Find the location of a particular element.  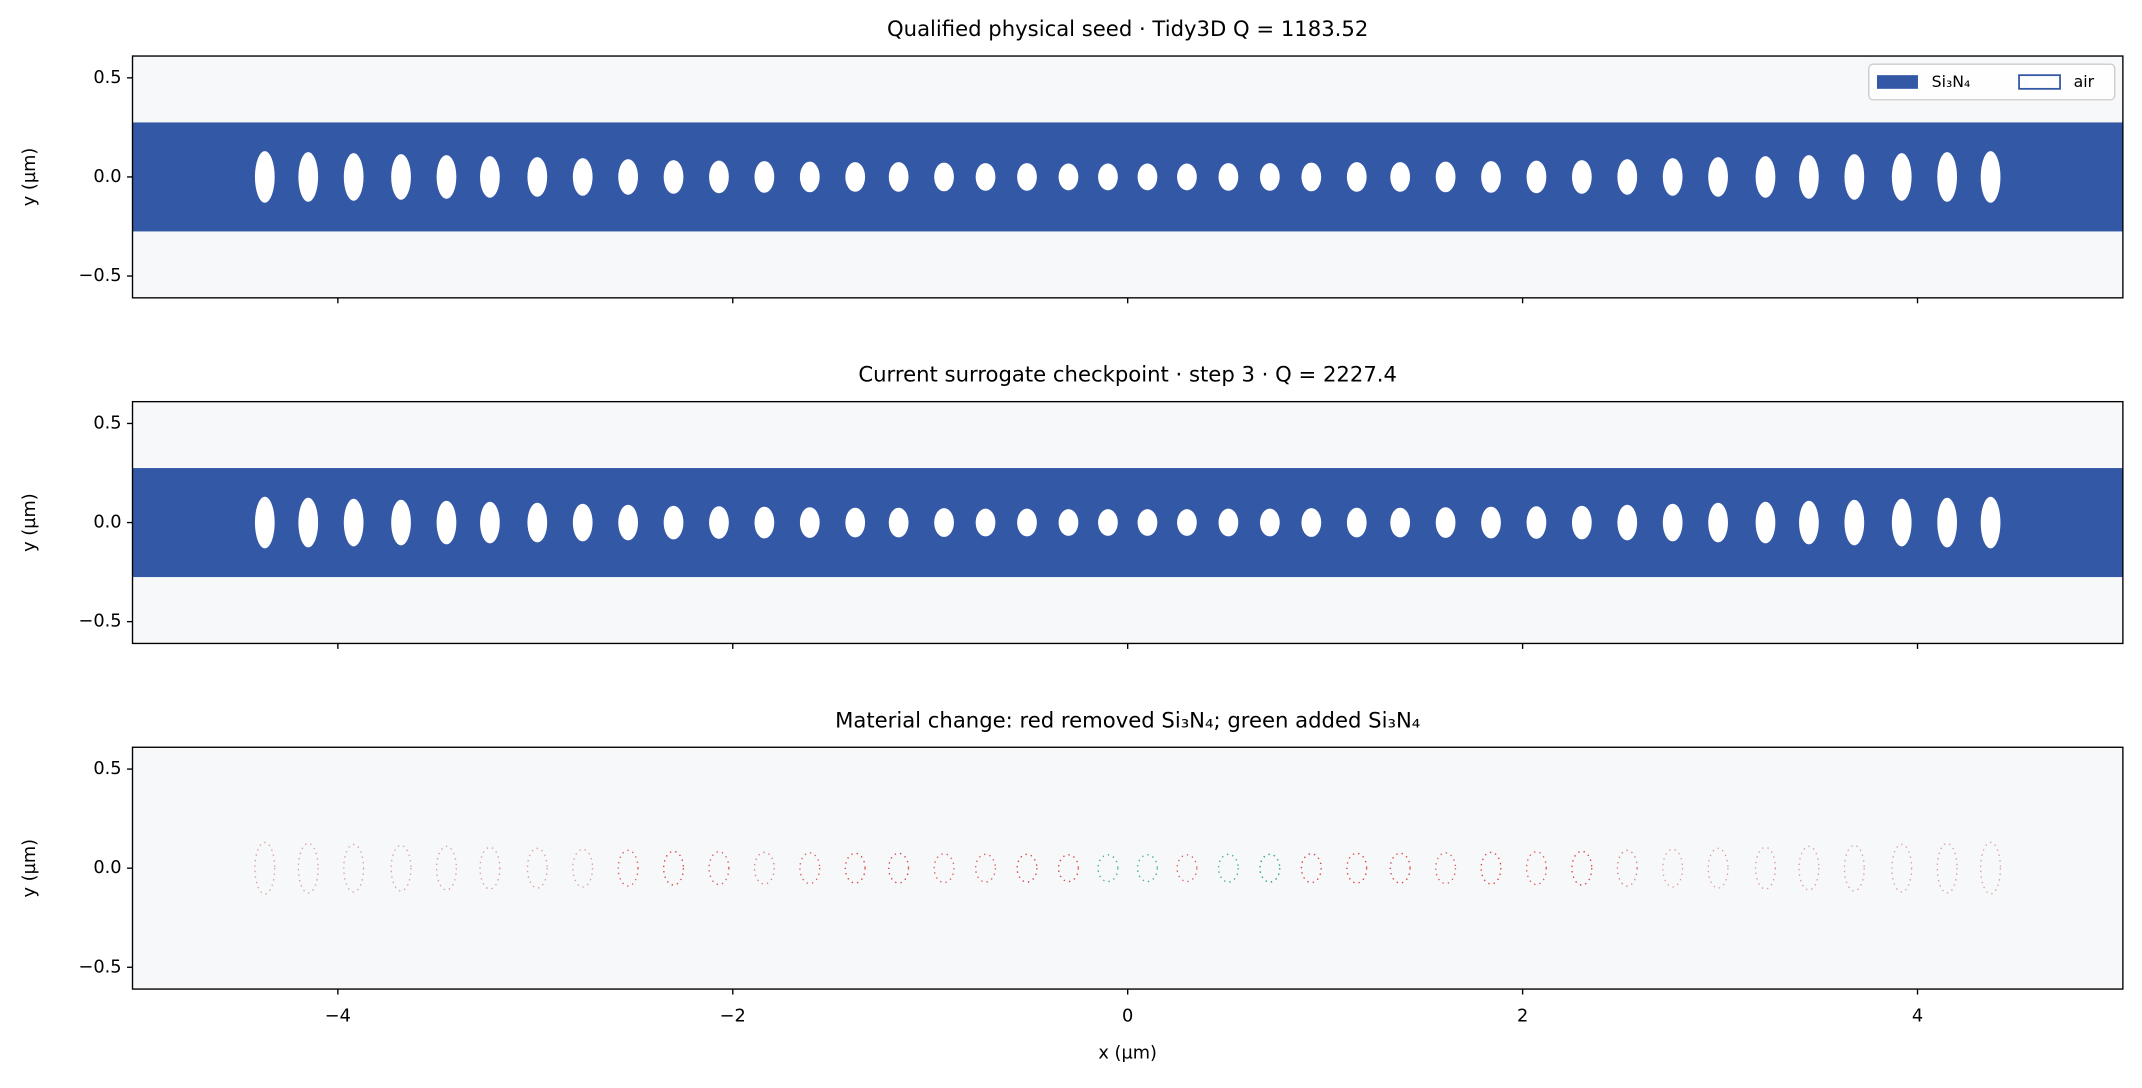

waveguide is located at coordinates (1127, 177).